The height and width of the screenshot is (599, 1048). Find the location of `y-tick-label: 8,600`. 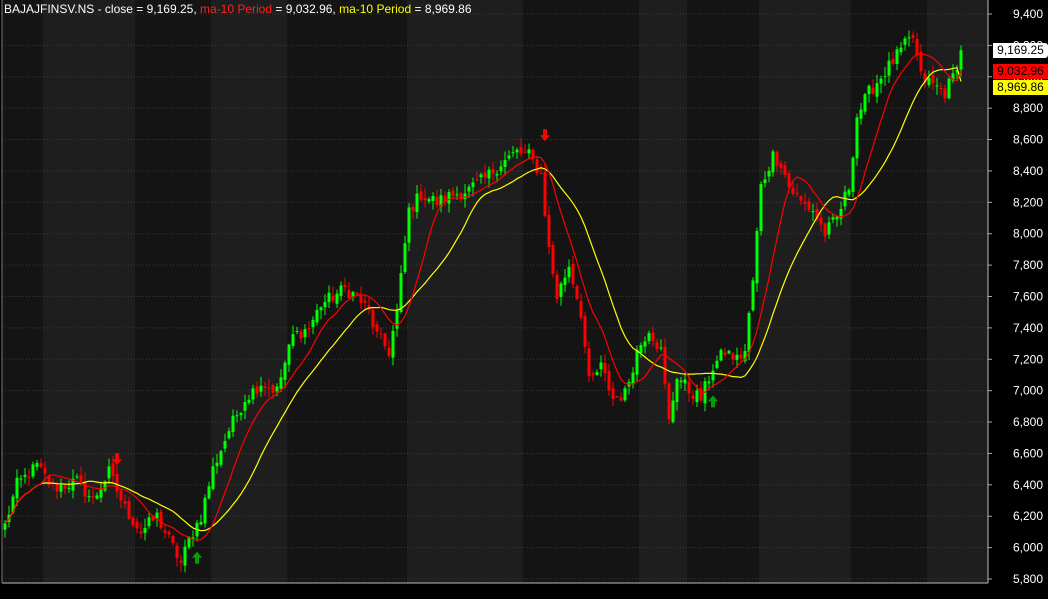

y-tick-label: 8,600 is located at coordinates (1028, 140).